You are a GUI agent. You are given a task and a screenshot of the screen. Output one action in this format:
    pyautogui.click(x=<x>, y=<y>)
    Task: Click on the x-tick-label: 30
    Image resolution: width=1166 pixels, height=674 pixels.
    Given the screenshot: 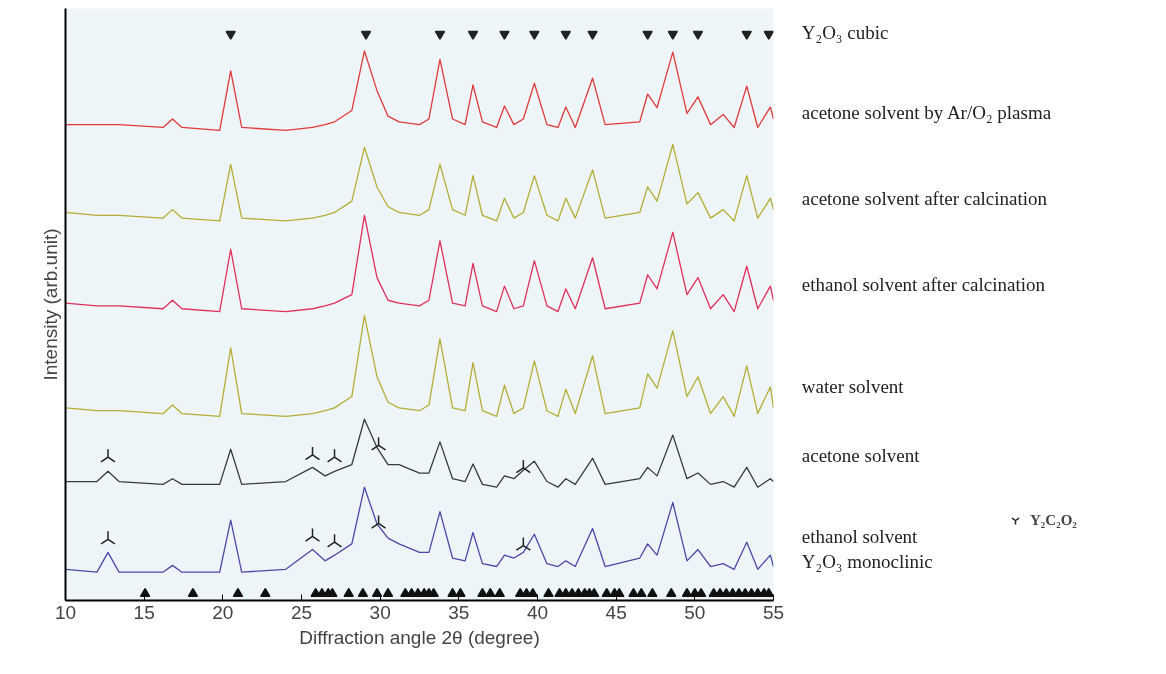 What is the action you would take?
    pyautogui.click(x=380, y=612)
    